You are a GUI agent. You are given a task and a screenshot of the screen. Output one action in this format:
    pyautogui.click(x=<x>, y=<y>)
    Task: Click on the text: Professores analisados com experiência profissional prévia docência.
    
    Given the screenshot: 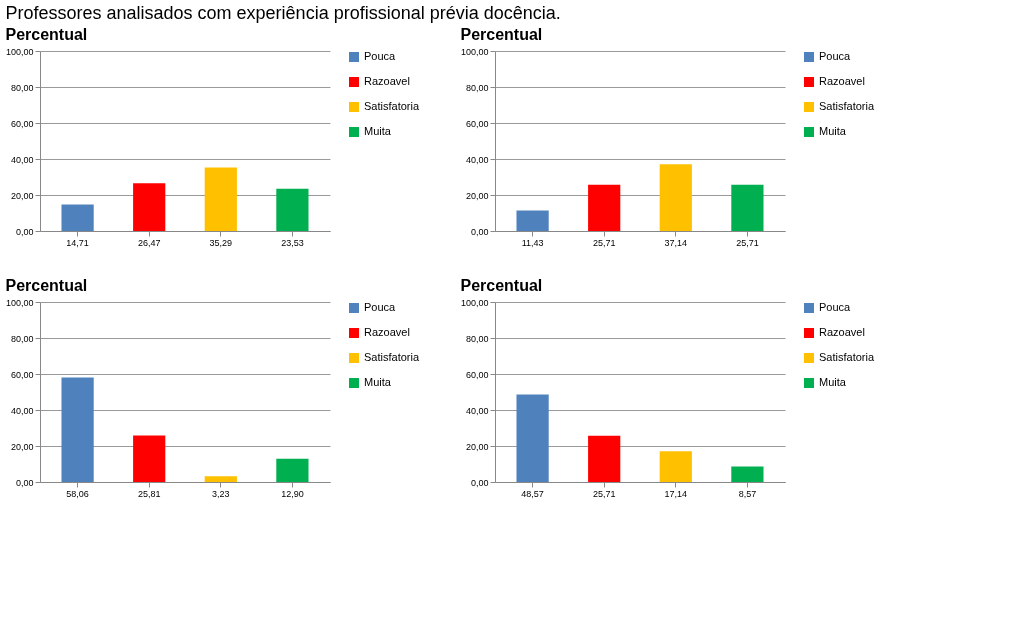 What is the action you would take?
    pyautogui.click(x=283, y=13)
    